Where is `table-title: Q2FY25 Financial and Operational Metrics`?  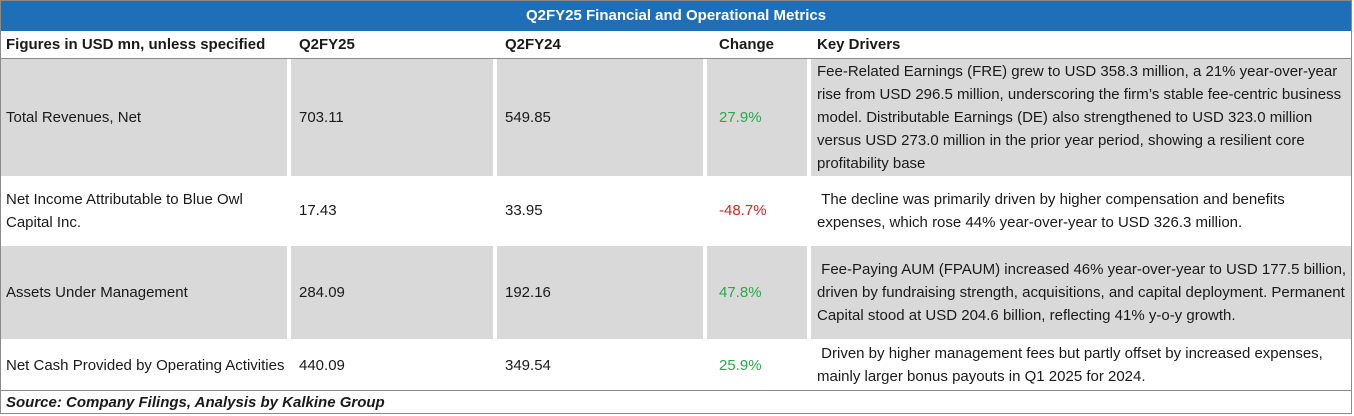
table-title: Q2FY25 Financial and Operational Metrics is located at coordinates (676, 16).